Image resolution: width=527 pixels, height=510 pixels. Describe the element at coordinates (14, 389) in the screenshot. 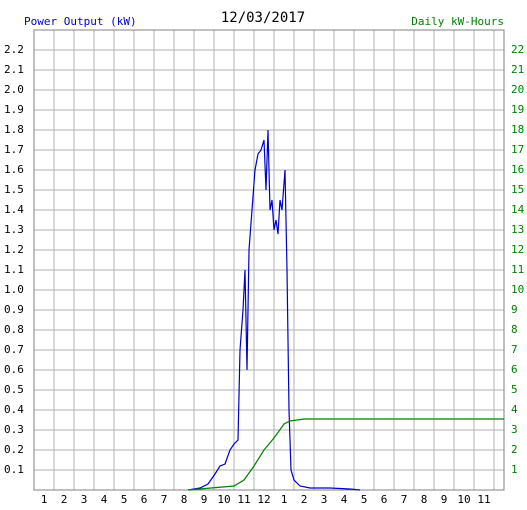

I see `y-tick-label: 0.5` at that location.